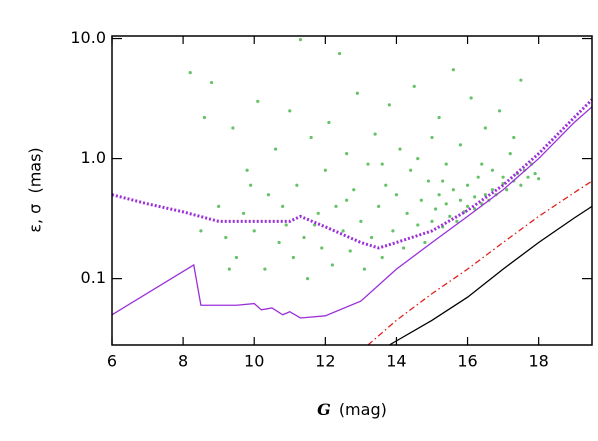 Image resolution: width=598 pixels, height=441 pixels. I want to click on y-axis-label: ε, σ (mas), so click(35, 189).